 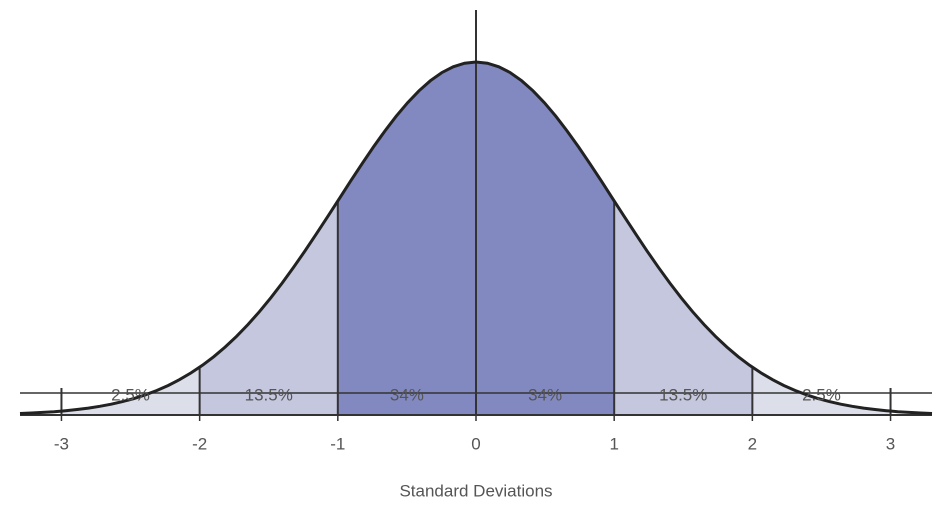 I want to click on x-axis-title: Standard Deviations, so click(x=475, y=490).